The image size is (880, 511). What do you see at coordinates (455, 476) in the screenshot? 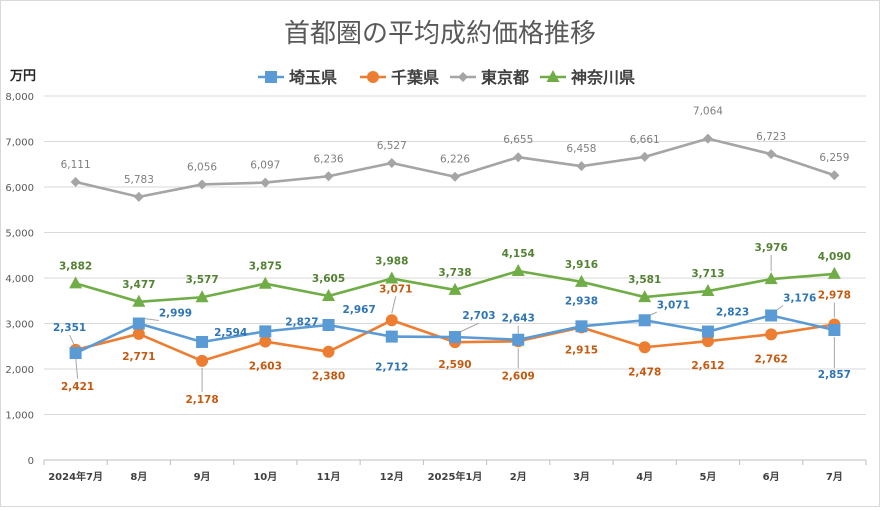
I see `x-tick-label: 2025年1月` at bounding box center [455, 476].